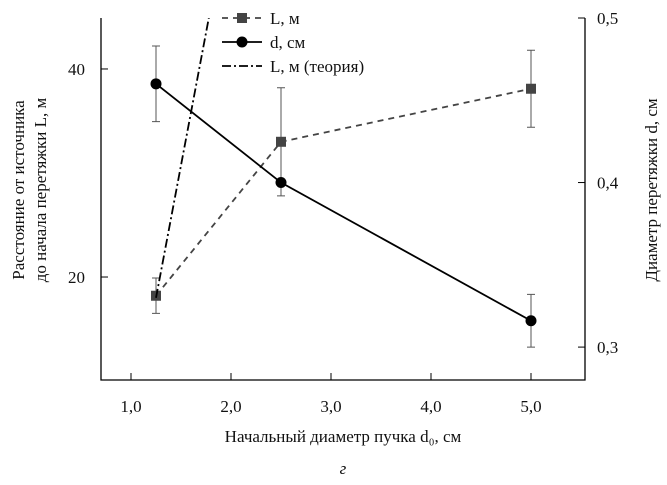 Image resolution: width=667 pixels, height=485 pixels. I want to click on y-tick-label: 40, so click(76, 69).